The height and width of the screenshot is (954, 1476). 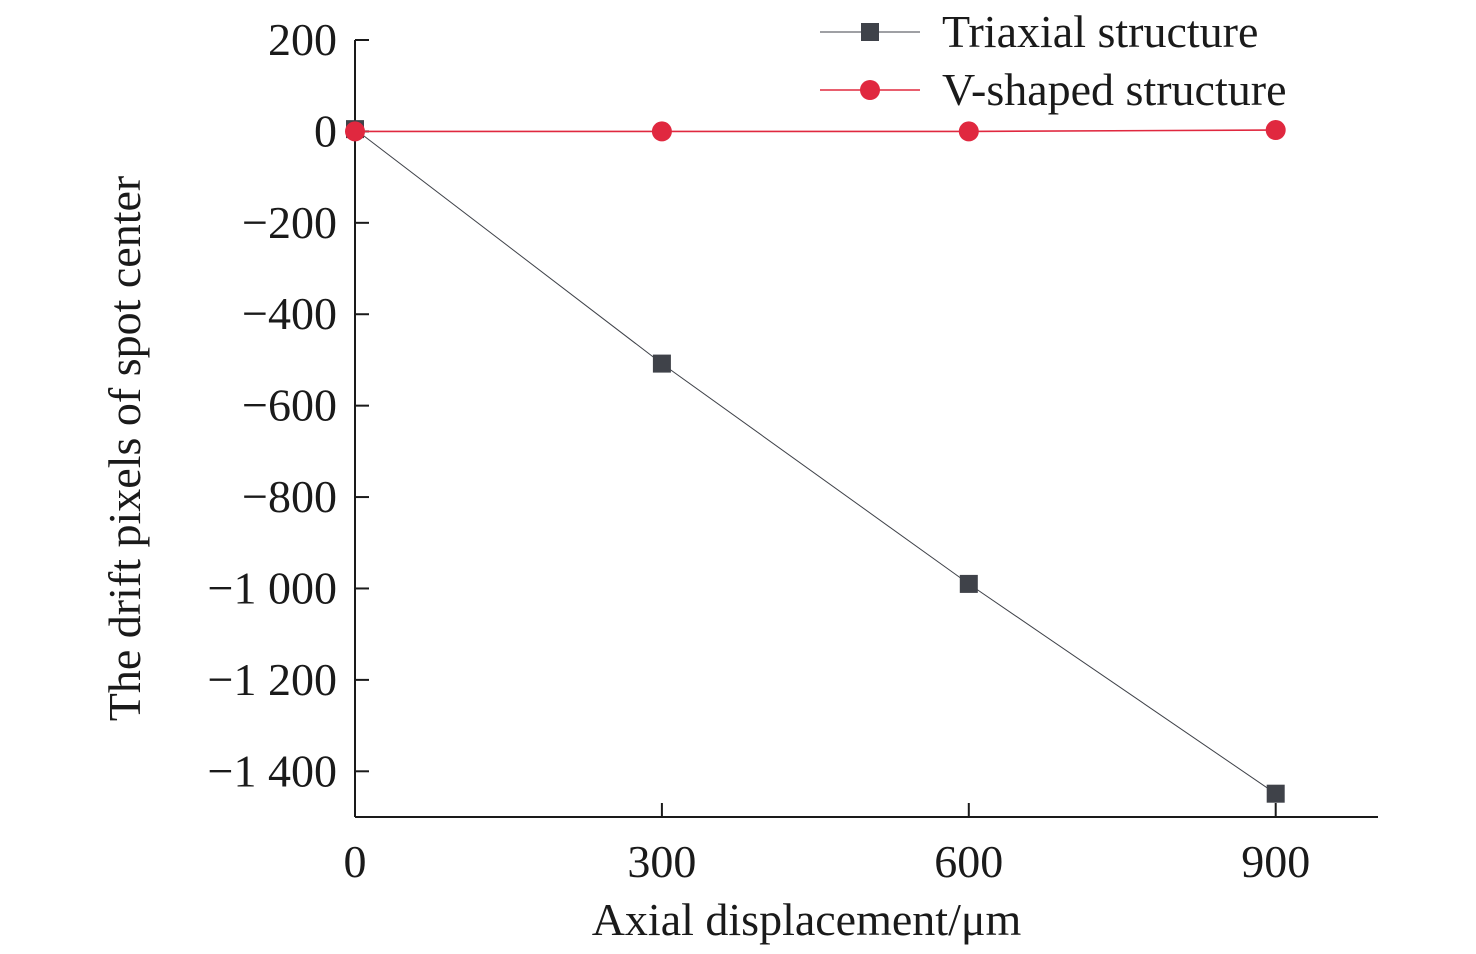 I want to click on y-axis-title: The drift pixels of spot center, so click(x=124, y=448).